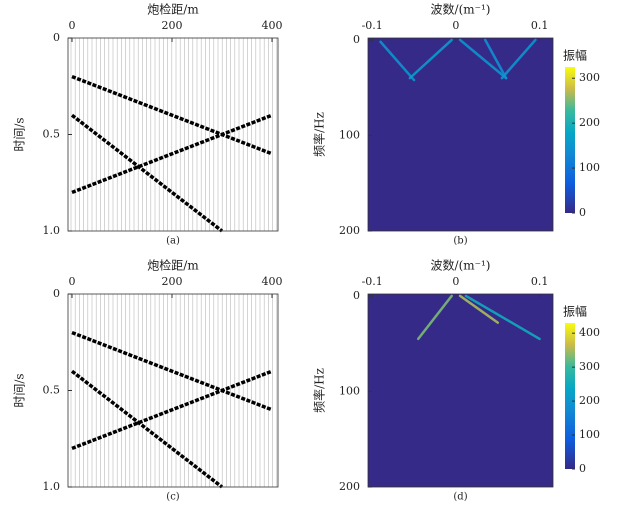  What do you see at coordinates (589, 332) in the screenshot?
I see `colorbar-tick-label: 400` at bounding box center [589, 332].